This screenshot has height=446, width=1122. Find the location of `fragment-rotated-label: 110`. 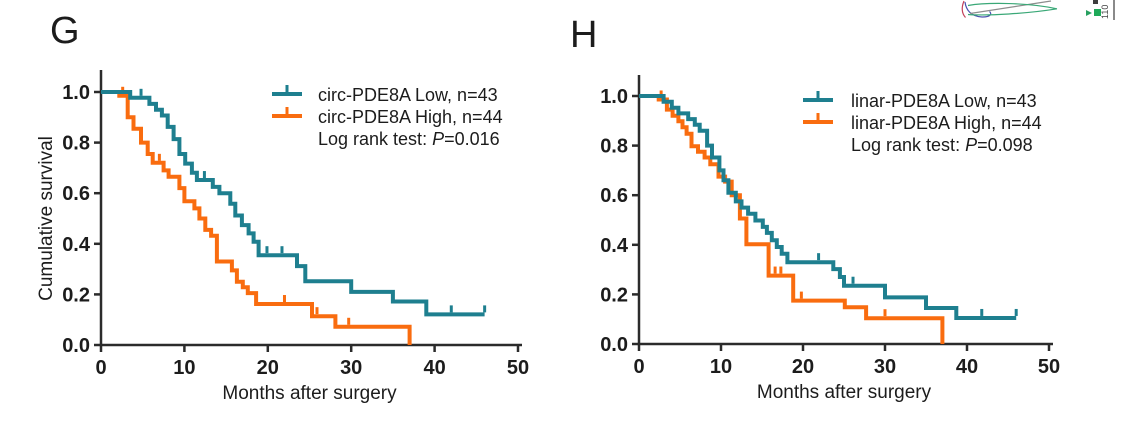

fragment-rotated-label: 110 is located at coordinates (1105, 12).